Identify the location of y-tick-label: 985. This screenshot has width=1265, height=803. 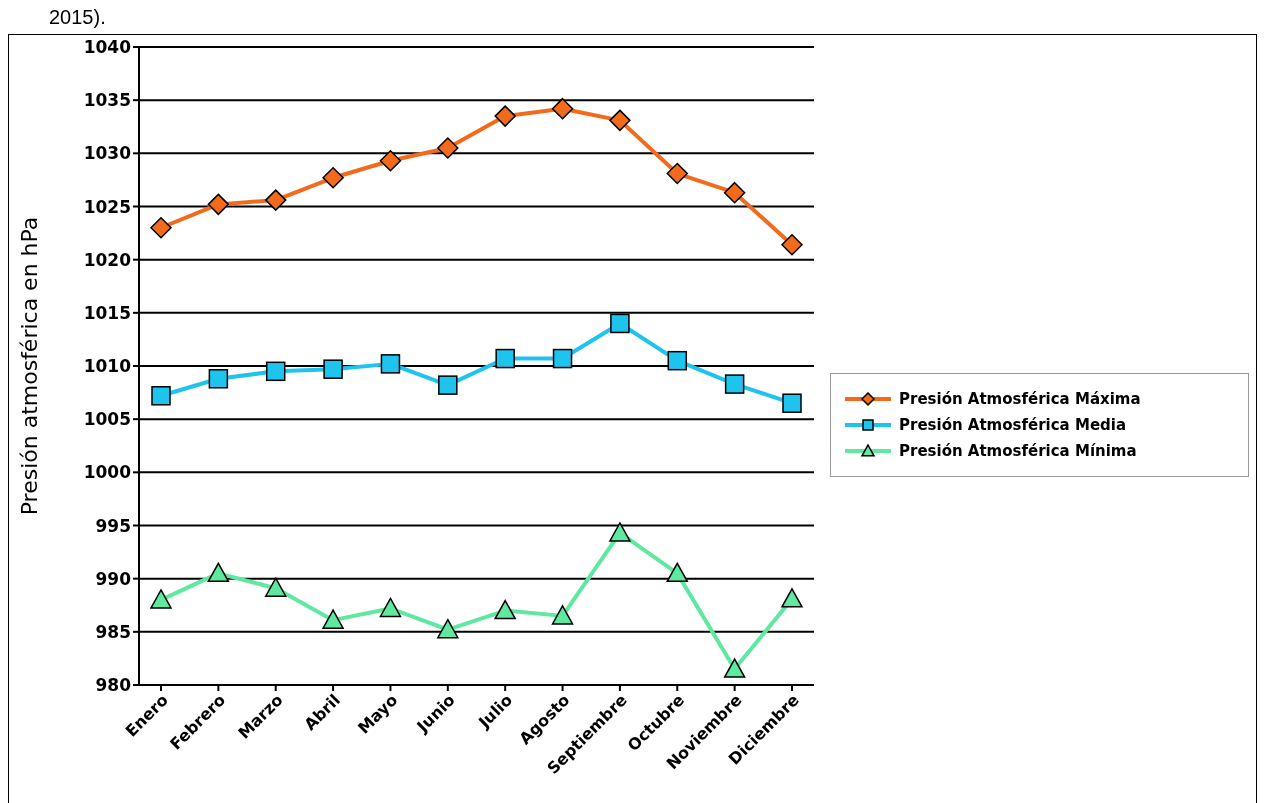
(113, 631).